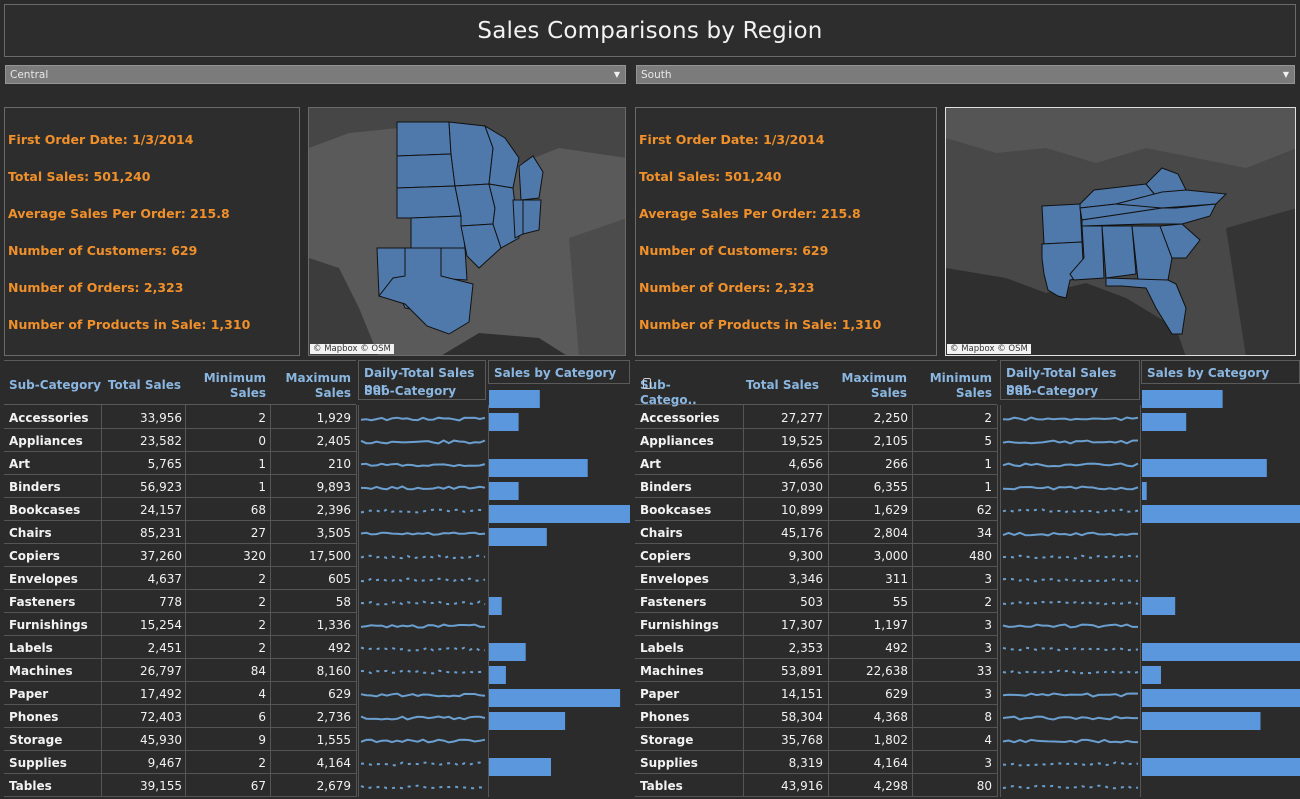 The height and width of the screenshot is (799, 1300). Describe the element at coordinates (180, 578) in the screenshot. I see `table-row: Envelopes 4,637 2 605` at that location.